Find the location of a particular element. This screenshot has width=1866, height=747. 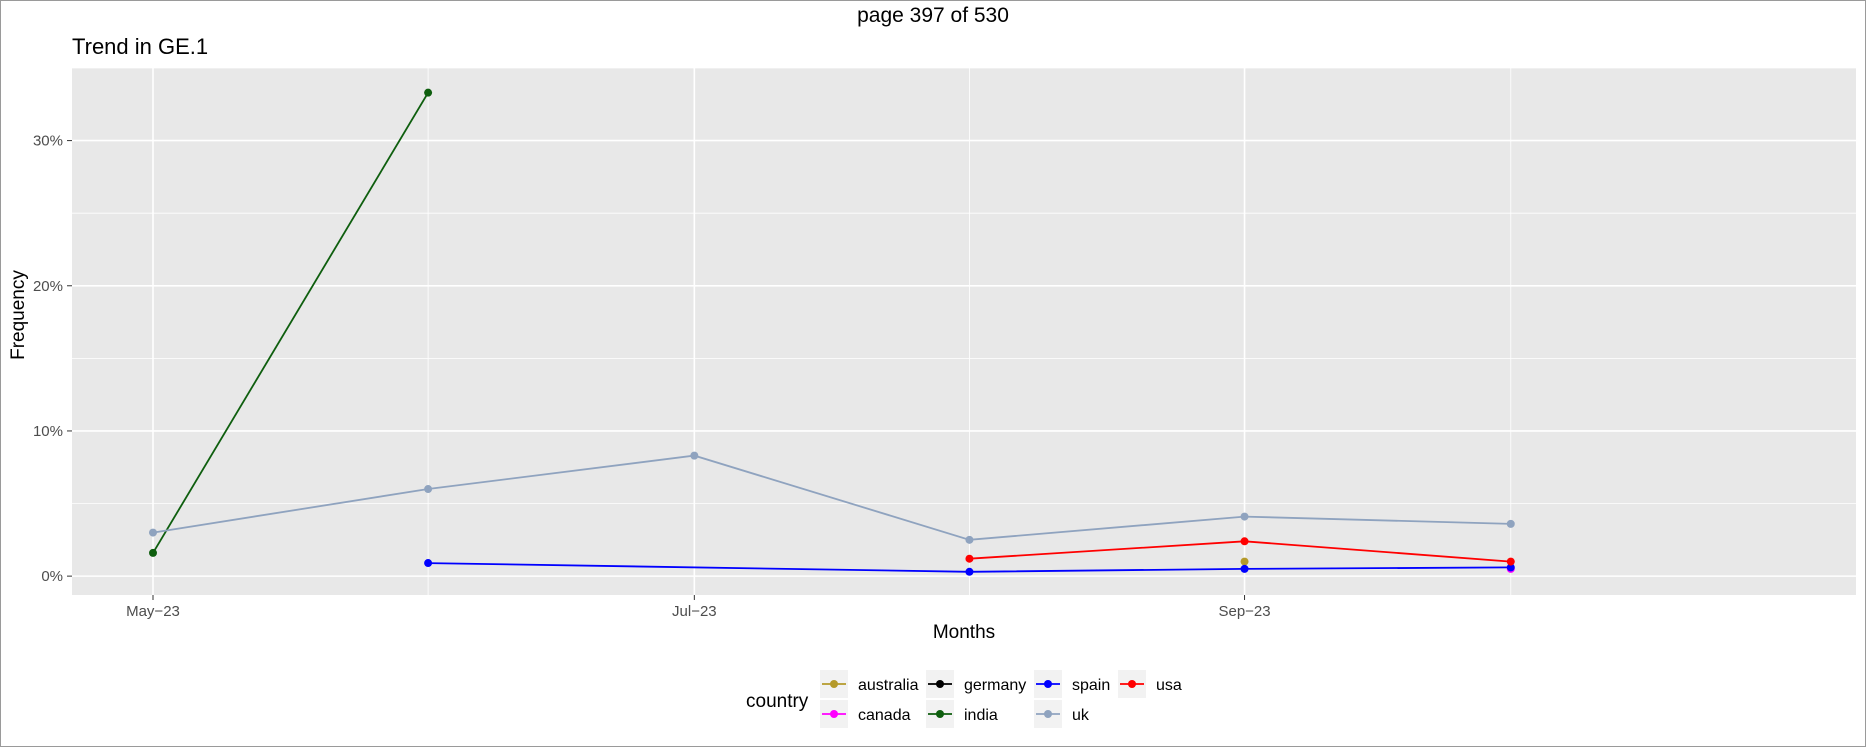

y-axis: 0% 10% 20% 30% is located at coordinates (52, 359).